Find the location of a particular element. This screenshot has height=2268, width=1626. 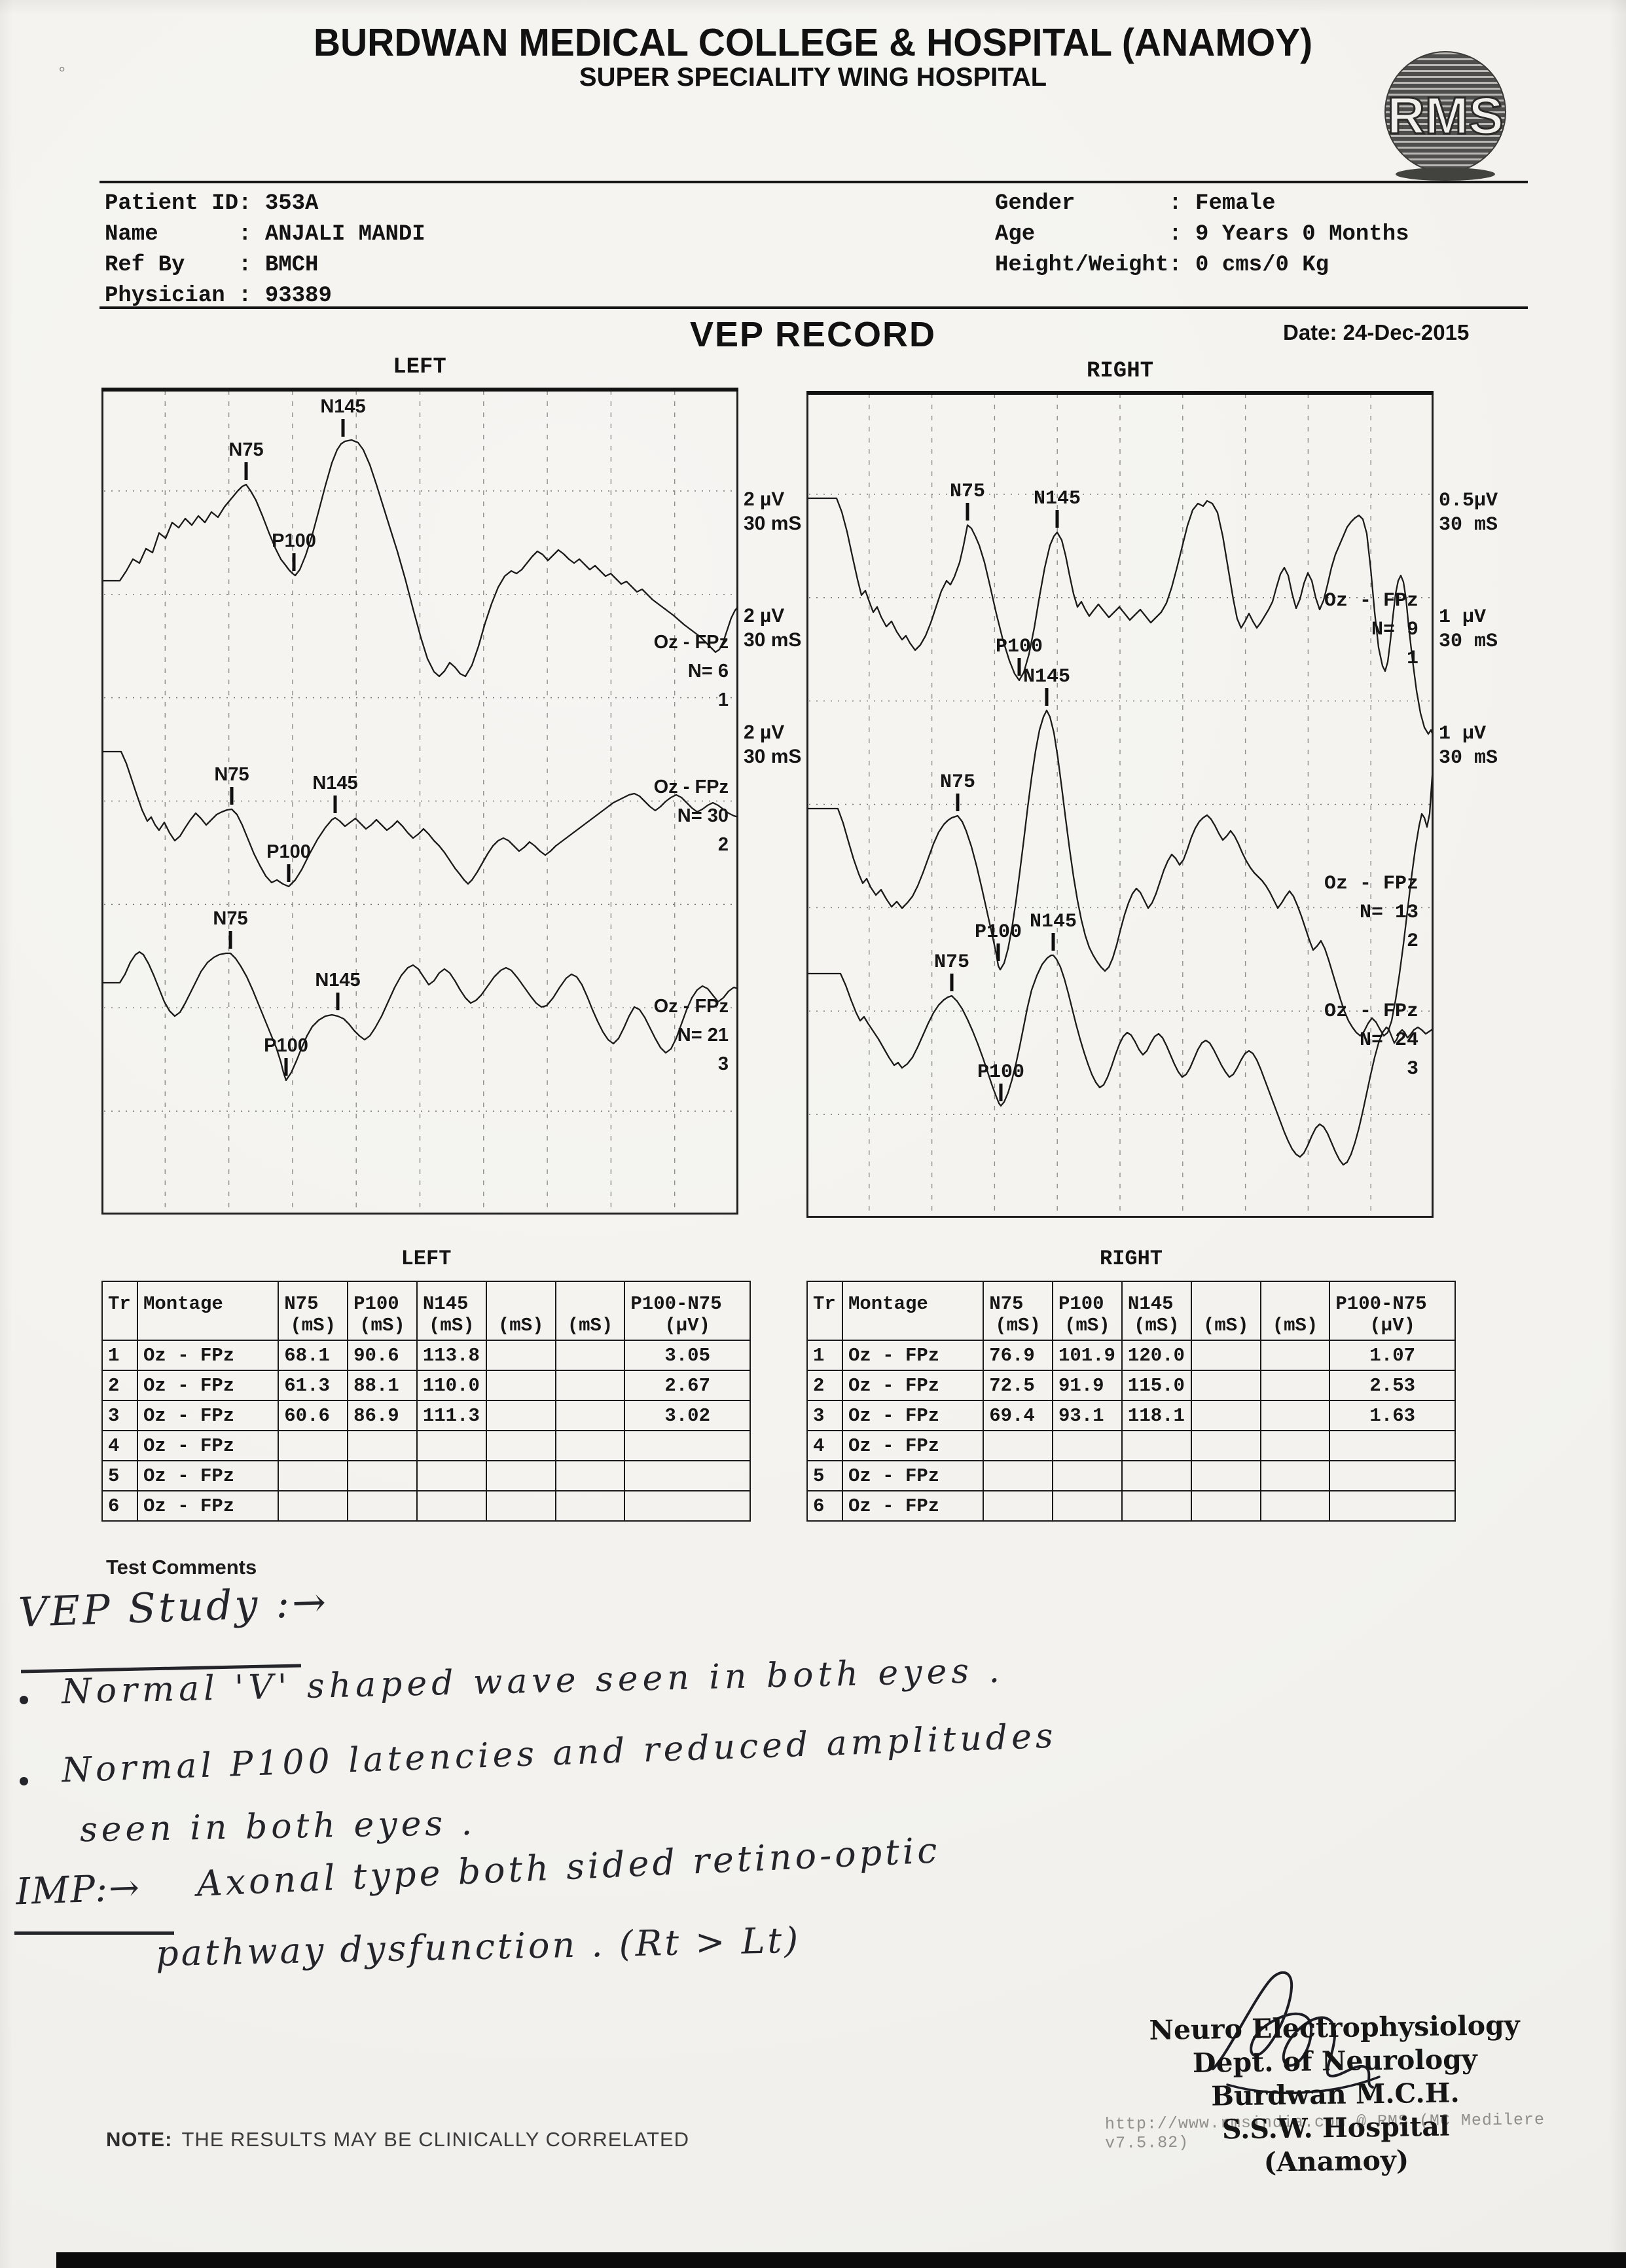

handwritten-impression-line: pathway dysfunction . (Rt > Lt) is located at coordinates (478, 1947).